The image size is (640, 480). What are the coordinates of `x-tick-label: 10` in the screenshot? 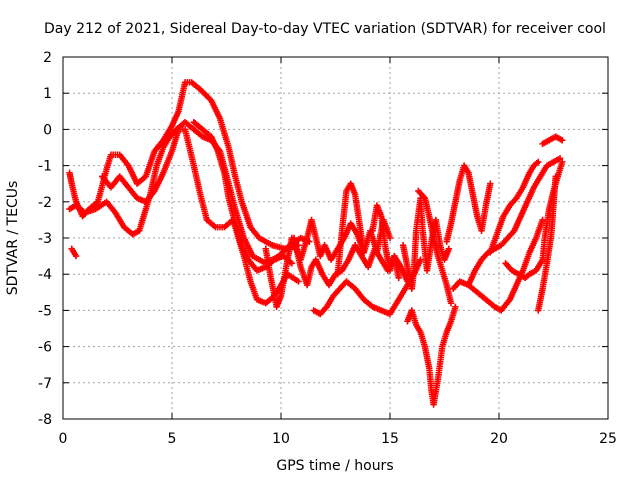 It's located at (281, 439).